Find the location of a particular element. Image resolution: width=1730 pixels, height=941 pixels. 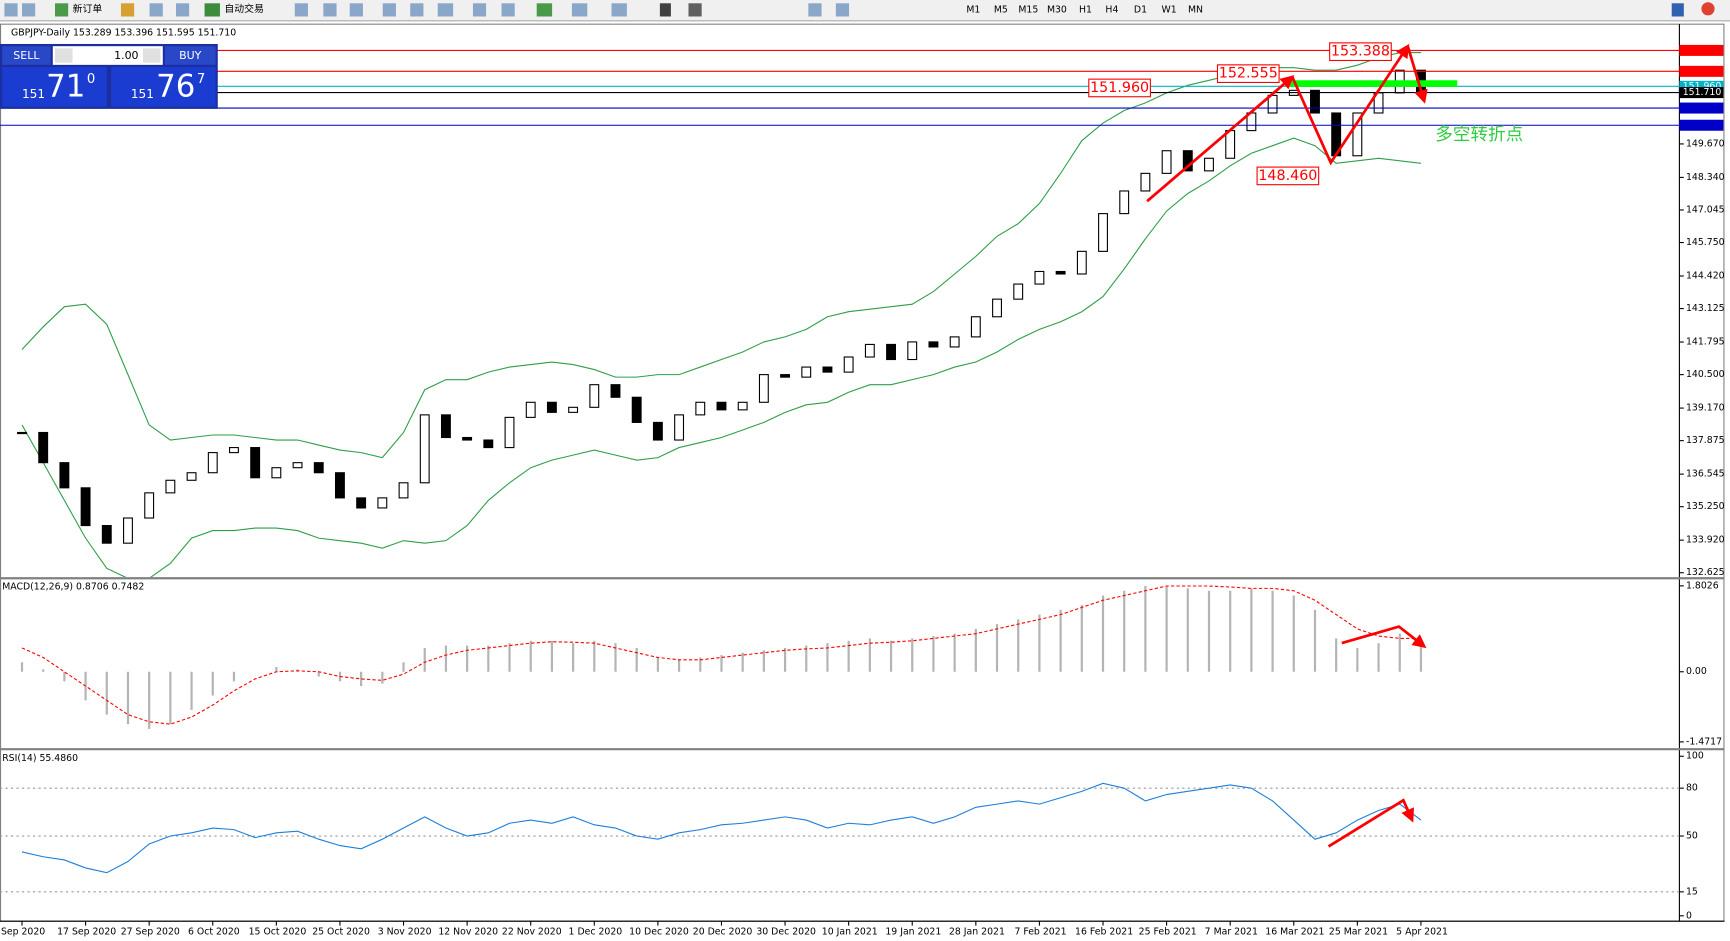

lot-value: 1.00 is located at coordinates (126, 55).